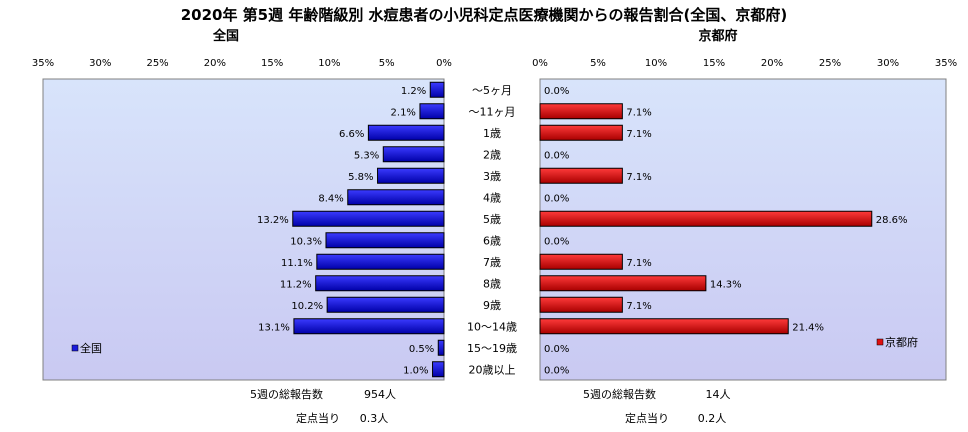 This screenshot has height=432, width=968. What do you see at coordinates (492, 176) in the screenshot?
I see `category-label: 3歳` at bounding box center [492, 176].